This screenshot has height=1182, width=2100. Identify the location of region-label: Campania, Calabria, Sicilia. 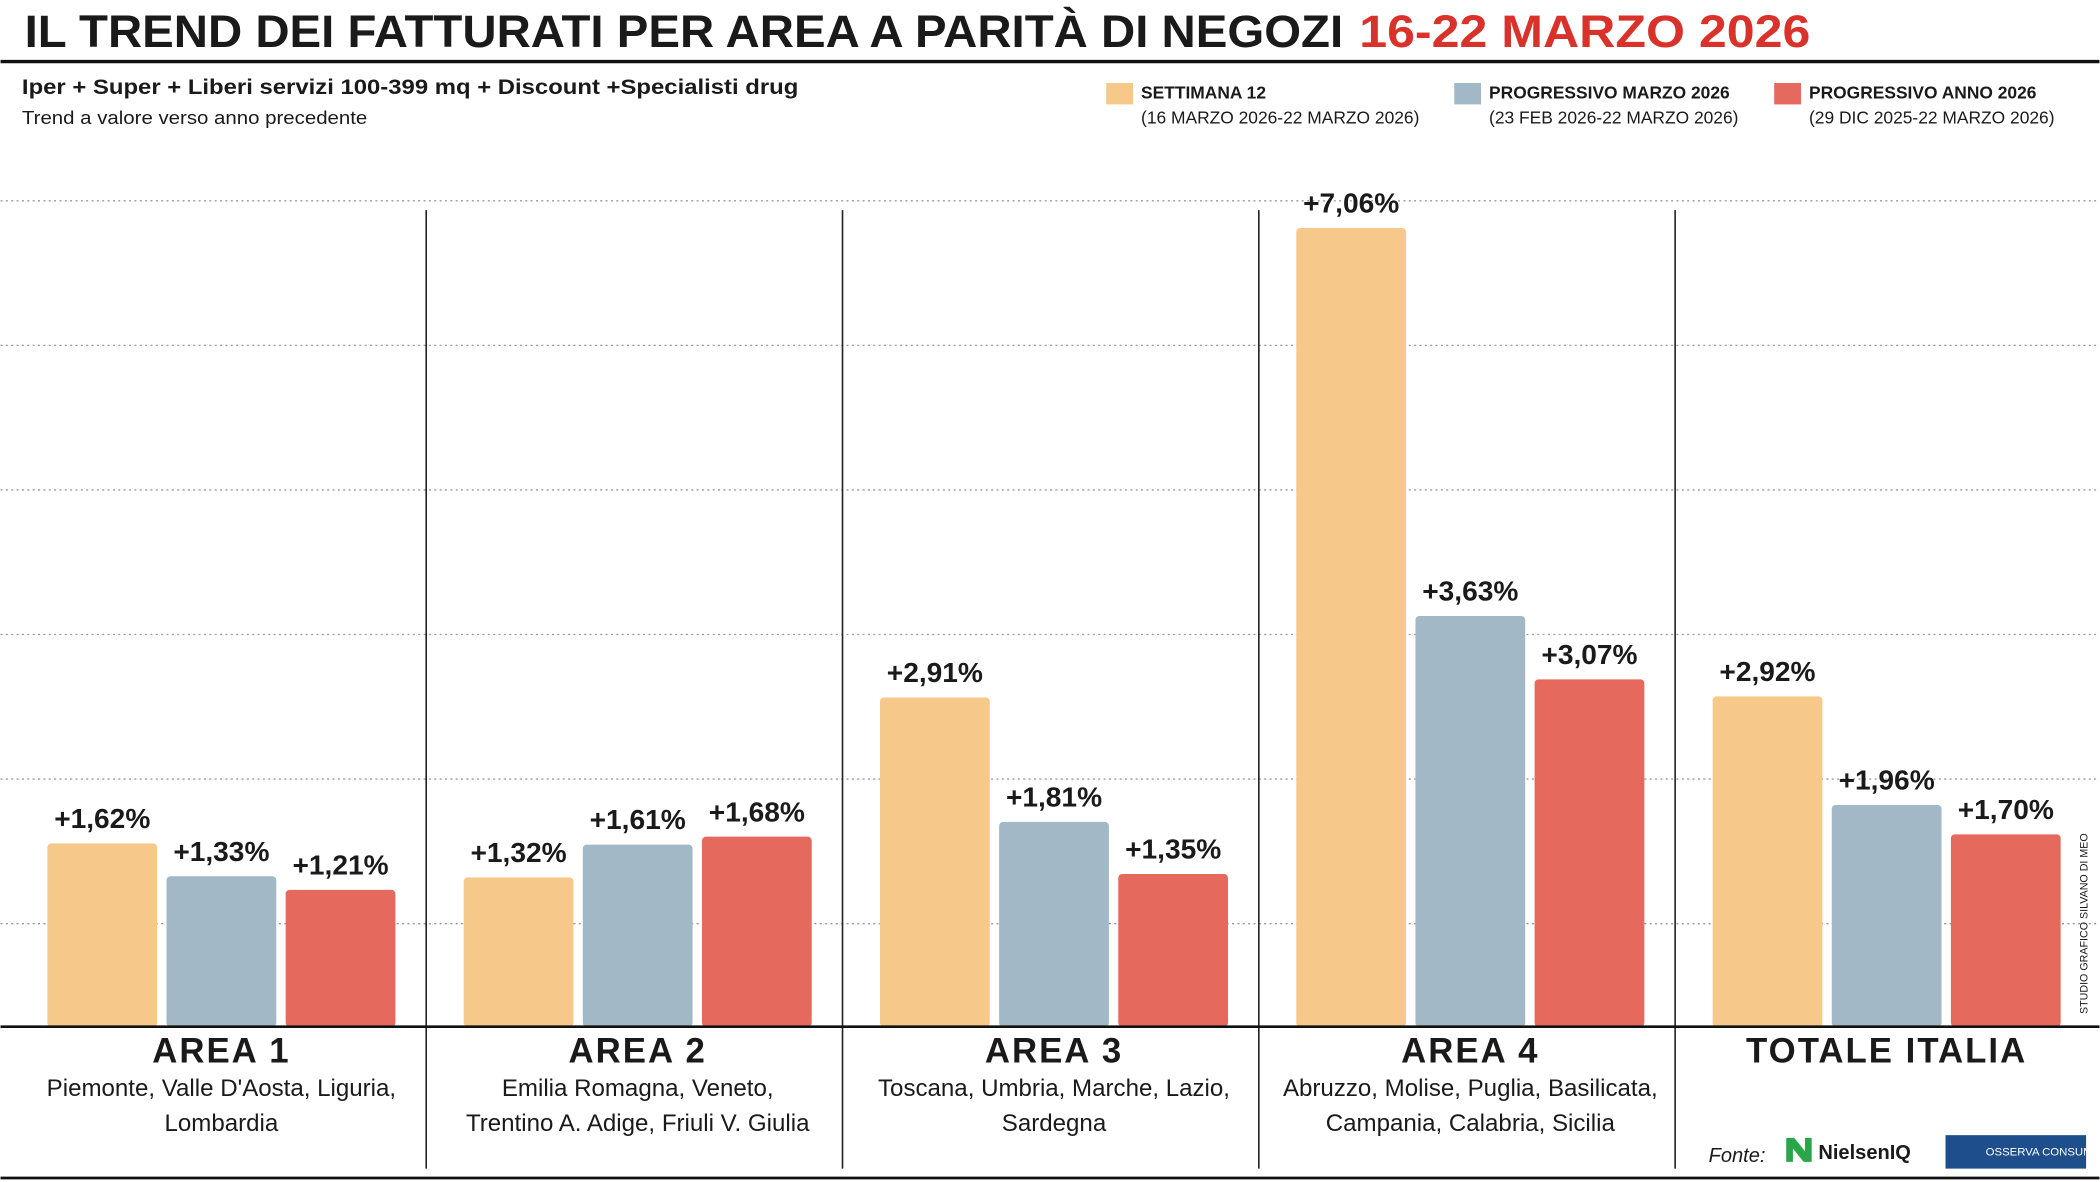
(1471, 1123).